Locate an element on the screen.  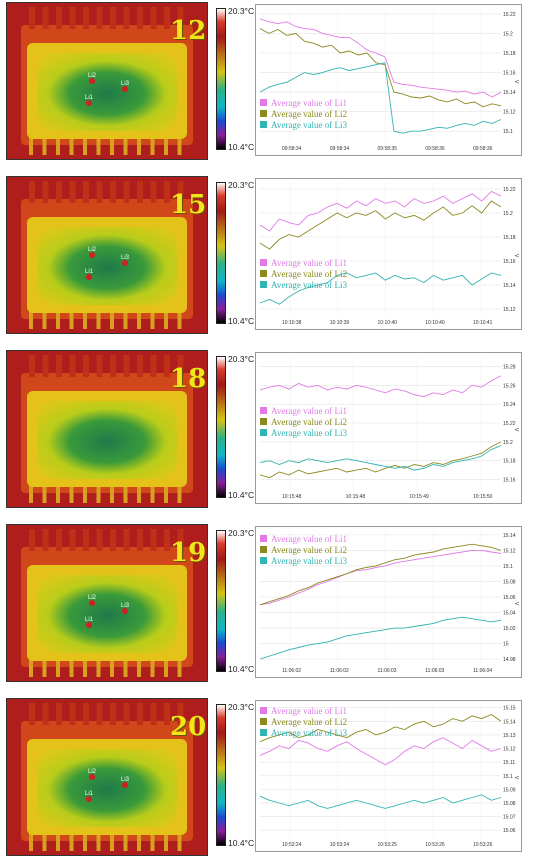
x-tick-label: 09:58:34 is located at coordinates (292, 149).